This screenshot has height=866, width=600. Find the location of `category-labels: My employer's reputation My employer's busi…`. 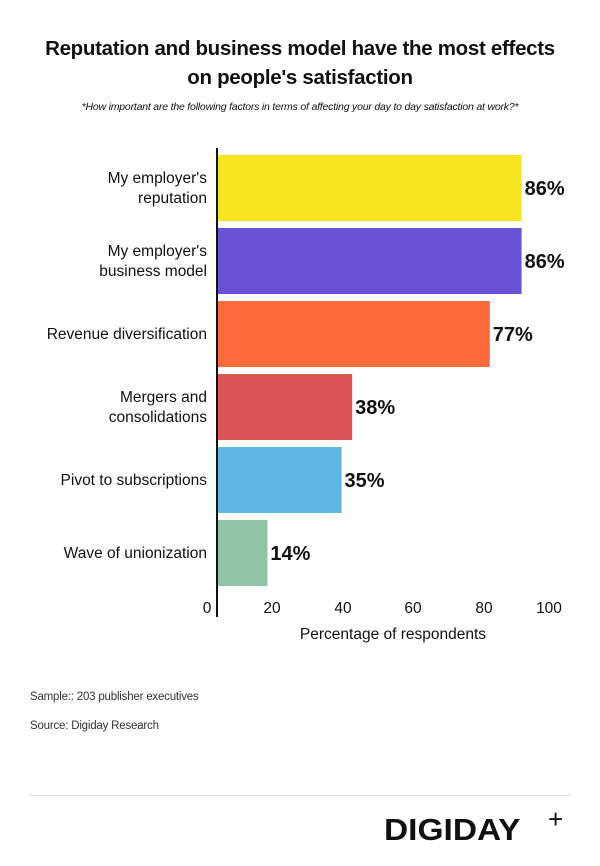

category-labels: My employer's reputation My employer's busi… is located at coordinates (127, 366).